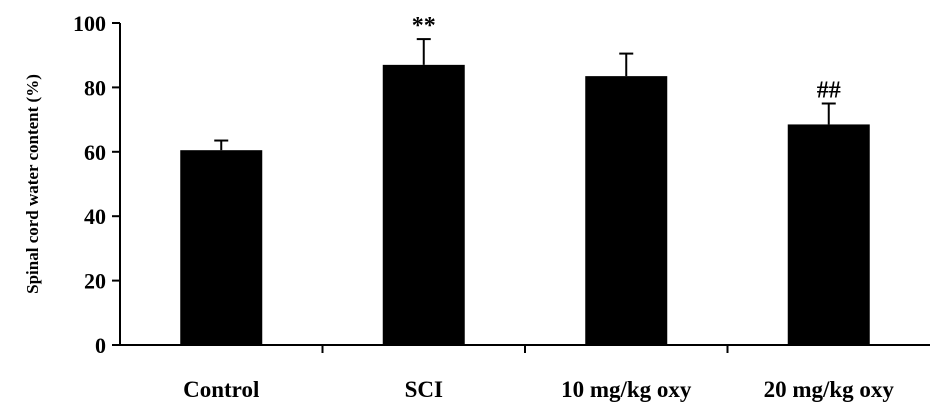  Describe the element at coordinates (100, 345) in the screenshot. I see `y-tick-label: 0` at that location.